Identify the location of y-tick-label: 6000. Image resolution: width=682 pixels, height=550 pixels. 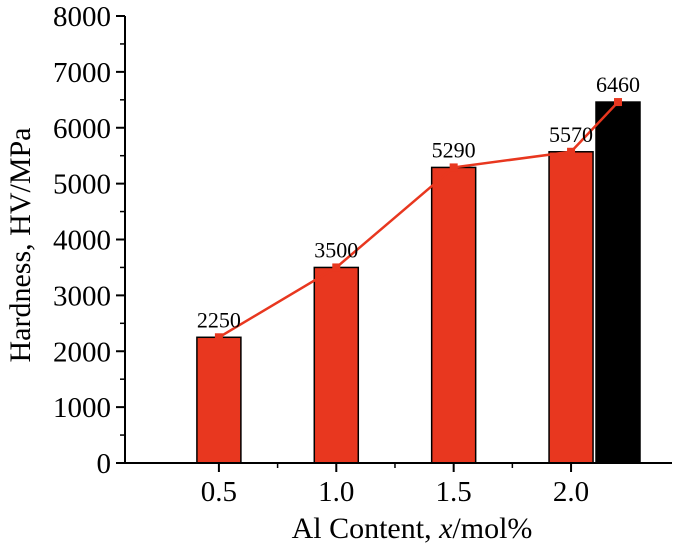
(82, 129).